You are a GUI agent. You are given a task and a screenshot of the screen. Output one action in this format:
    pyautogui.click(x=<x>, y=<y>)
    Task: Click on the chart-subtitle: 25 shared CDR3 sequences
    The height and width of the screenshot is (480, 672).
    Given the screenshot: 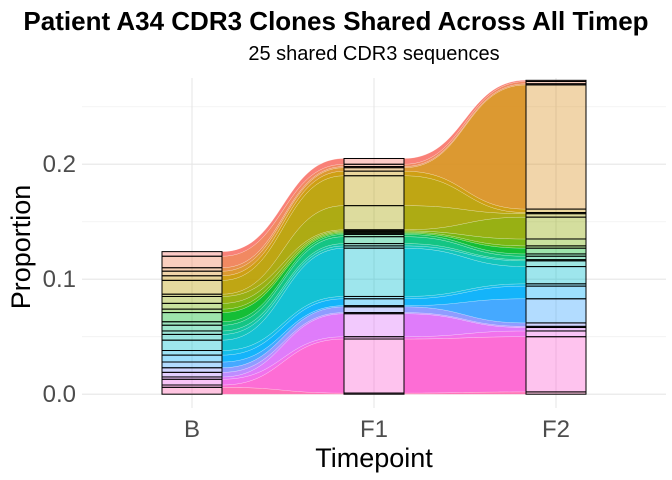 What is the action you would take?
    pyautogui.click(x=373, y=54)
    